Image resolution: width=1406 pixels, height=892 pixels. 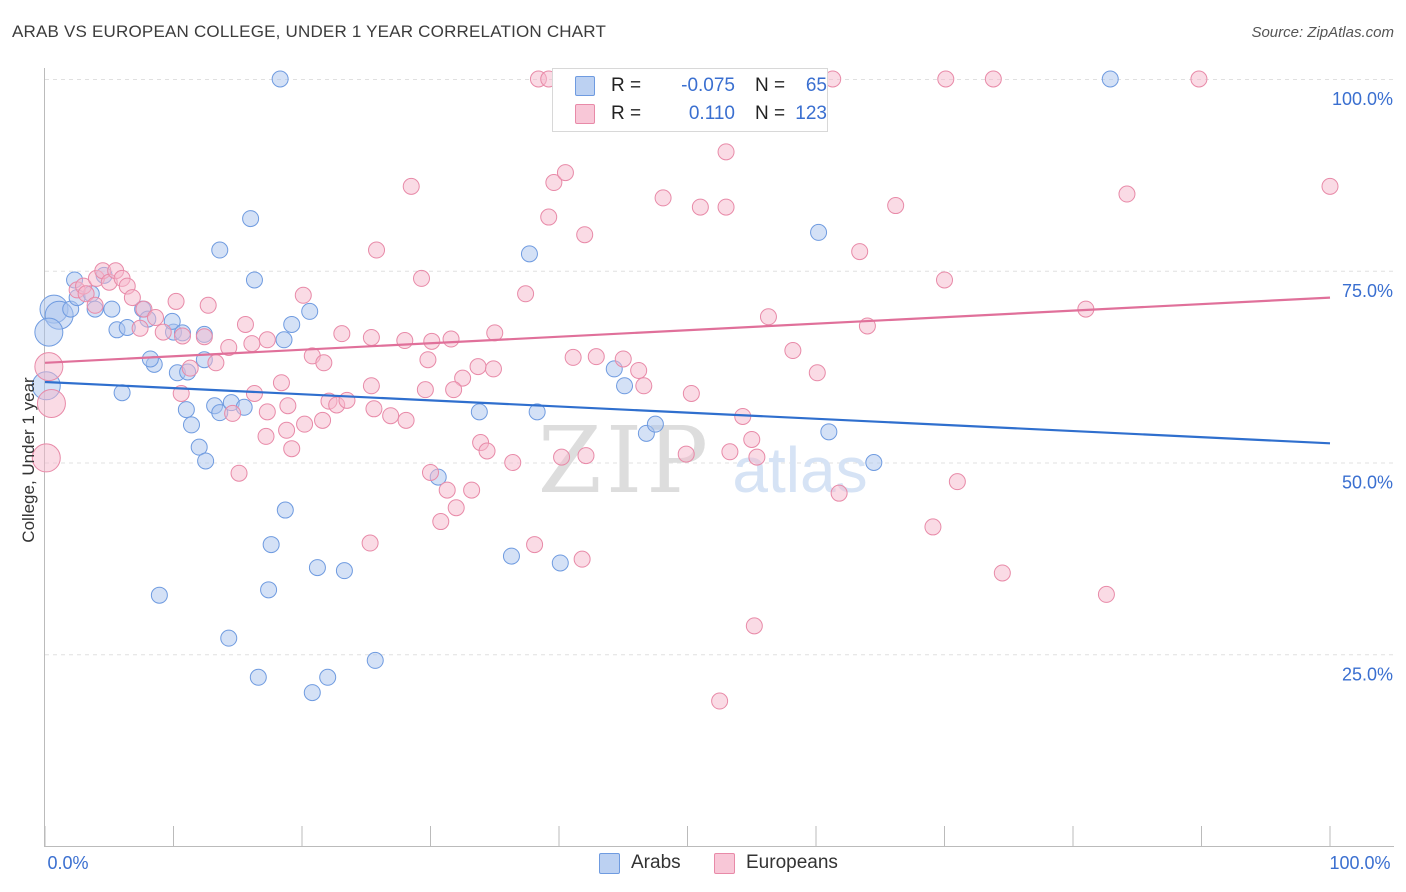 What do you see at coordinates (703, 864) in the screenshot?
I see `series-legend: Arabs Europeans` at bounding box center [703, 864].